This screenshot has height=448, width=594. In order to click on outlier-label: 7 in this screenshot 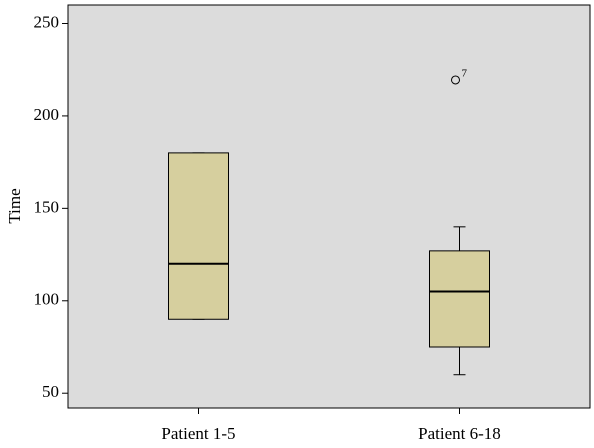, I will do `click(465, 73)`.